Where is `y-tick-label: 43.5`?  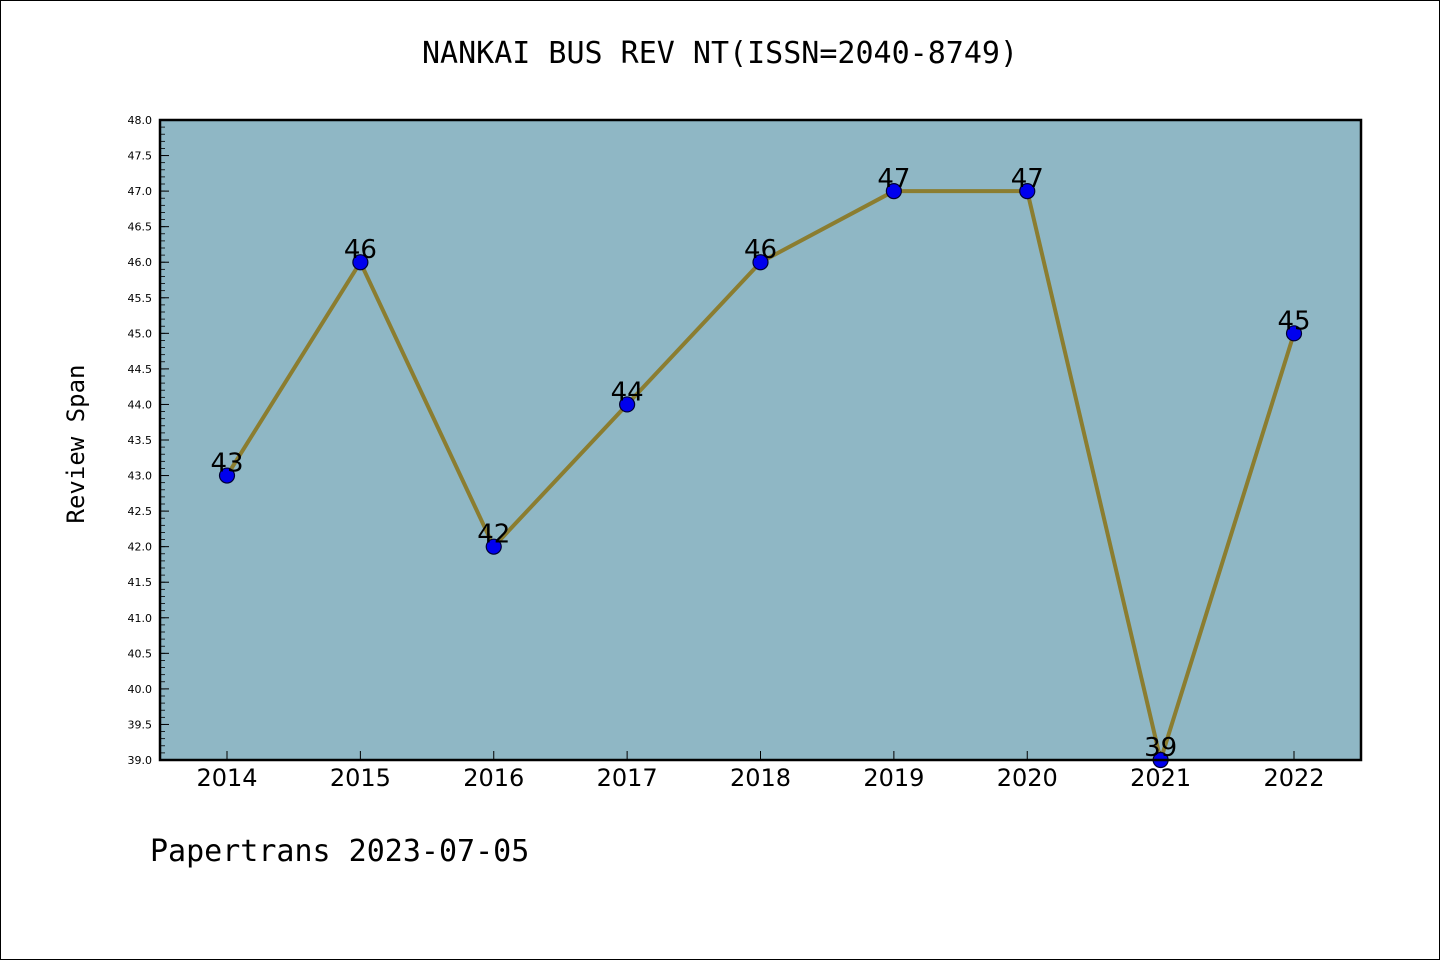 y-tick-label: 43.5 is located at coordinates (140, 440).